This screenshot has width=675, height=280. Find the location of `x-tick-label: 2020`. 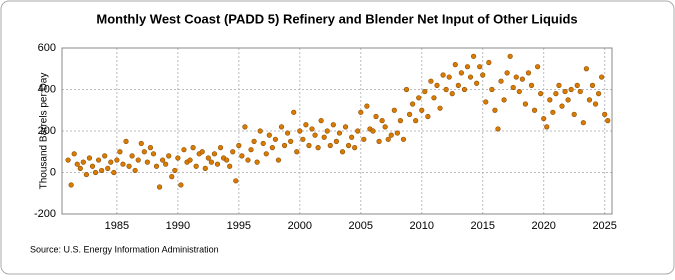

x-tick-label: 2020 is located at coordinates (543, 226).